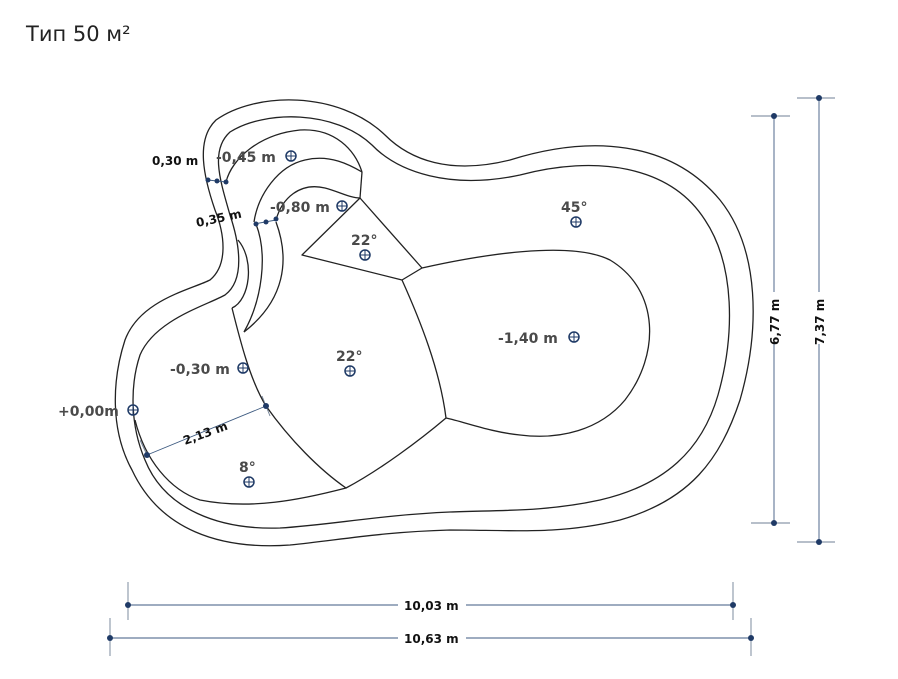 The height and width of the screenshot is (679, 898). I want to click on mid-slope-boundary, so click(396, 384).